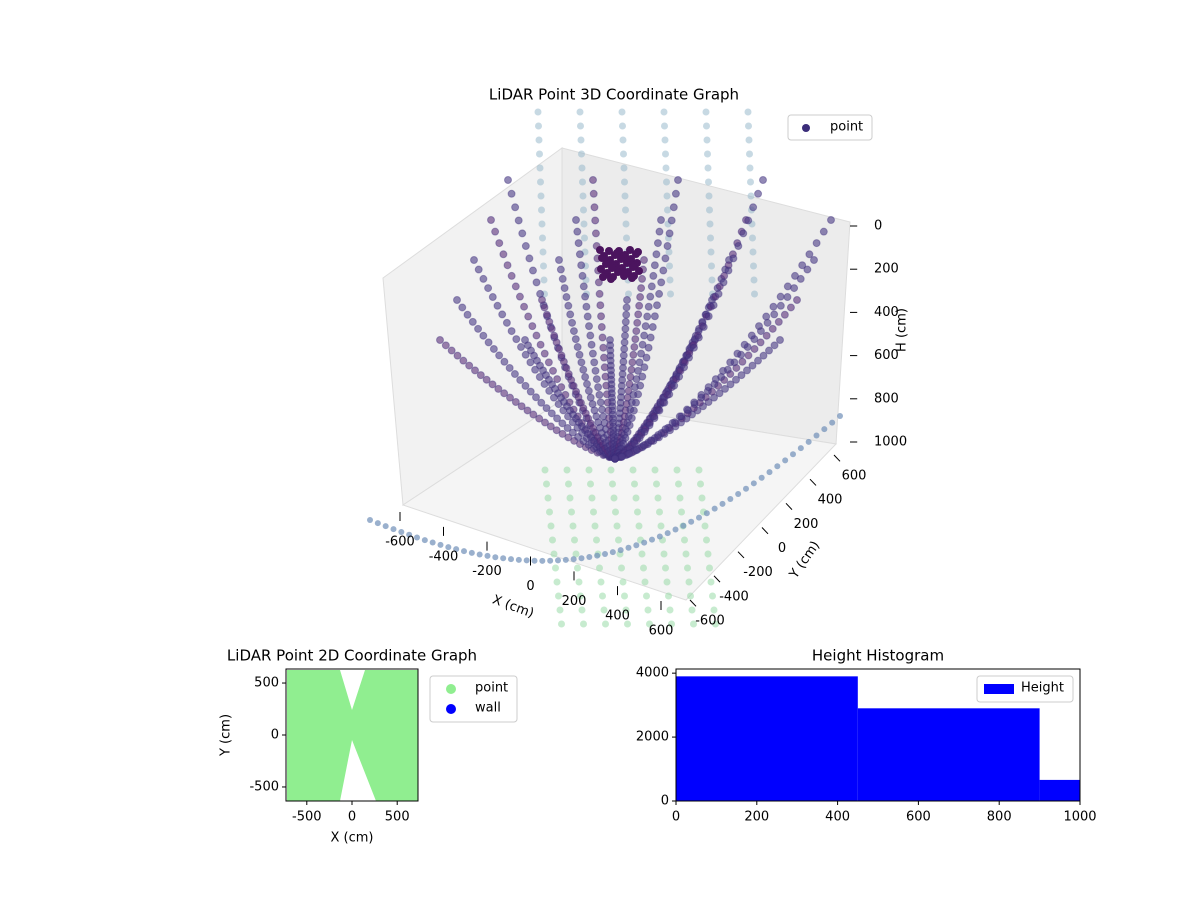  What do you see at coordinates (878, 738) in the screenshot?
I see `hist-bars` at bounding box center [878, 738].